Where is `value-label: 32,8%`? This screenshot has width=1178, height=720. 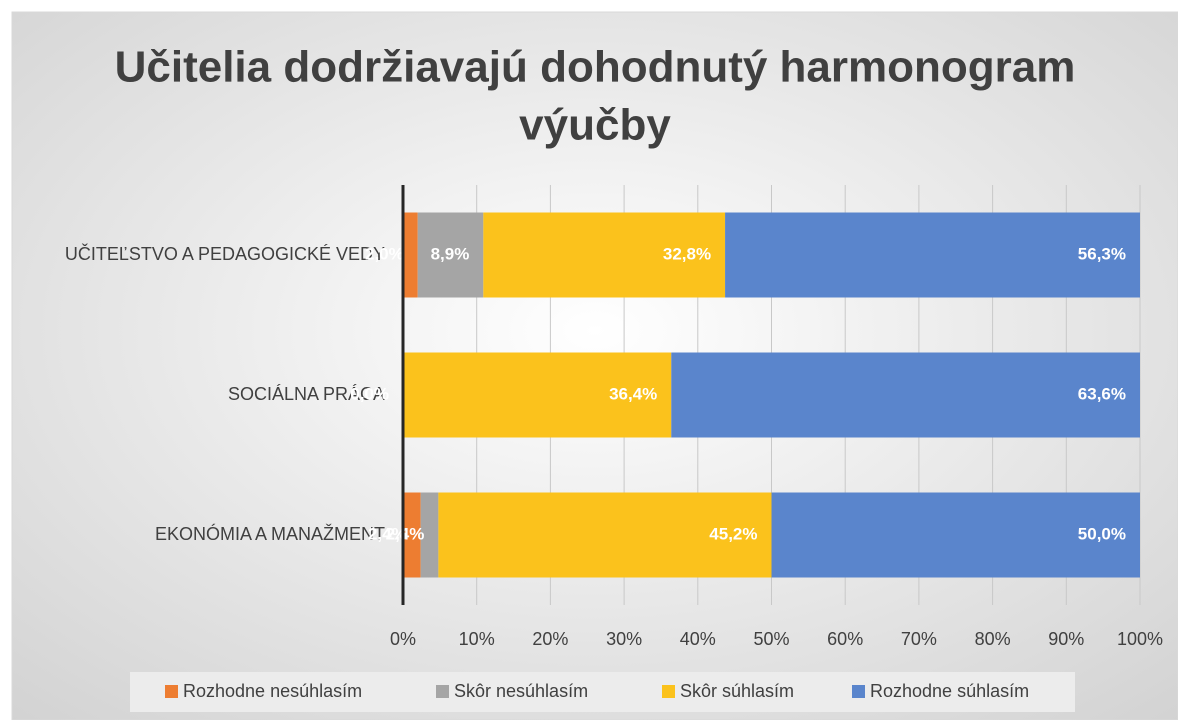
value-label: 32,8% is located at coordinates (687, 253).